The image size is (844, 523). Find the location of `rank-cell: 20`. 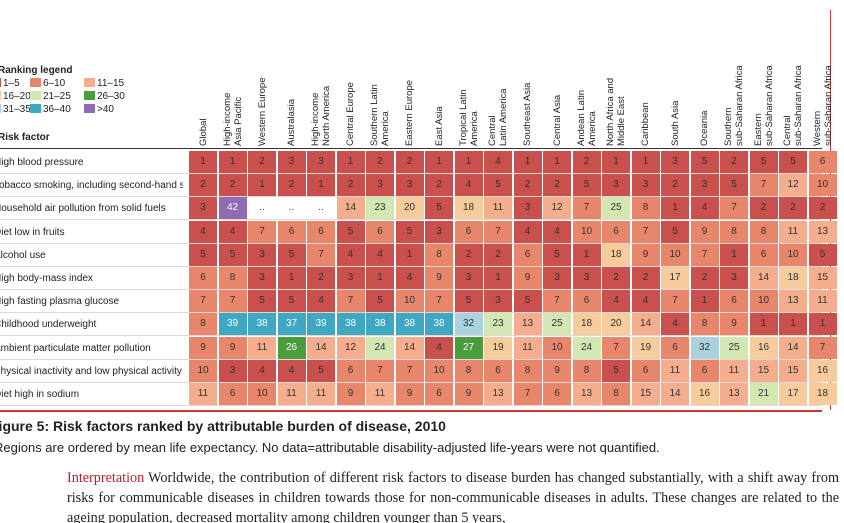

rank-cell: 20 is located at coordinates (409, 208).